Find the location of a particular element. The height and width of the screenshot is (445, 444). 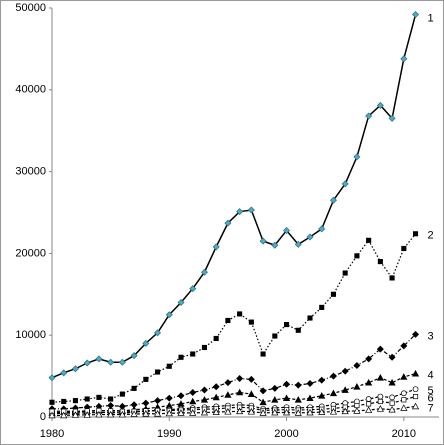

x-tick-label: 2010 is located at coordinates (404, 434).